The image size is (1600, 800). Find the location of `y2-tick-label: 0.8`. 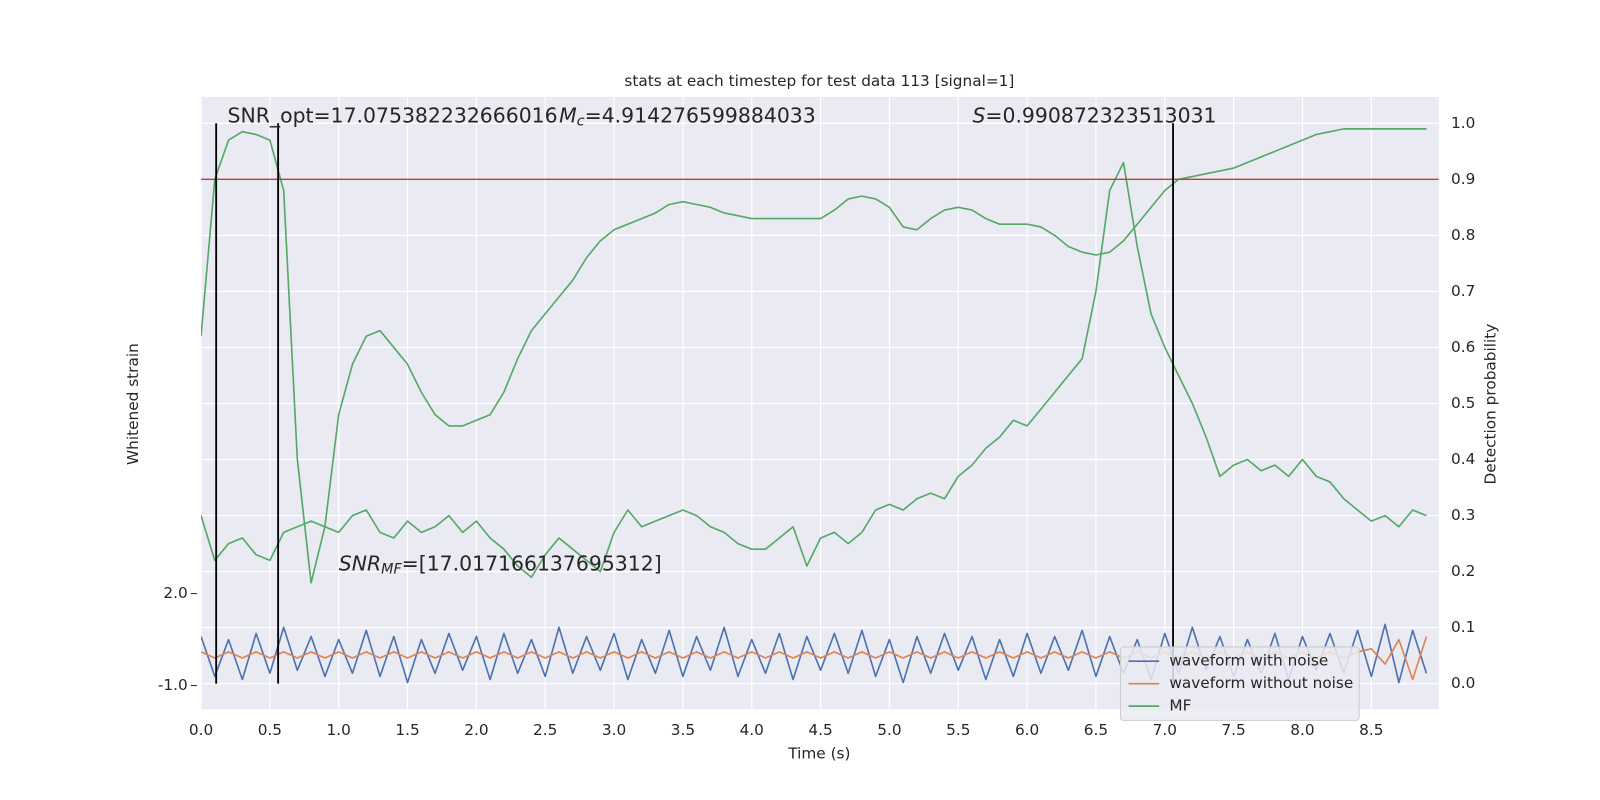

y2-tick-label: 0.8 is located at coordinates (1463, 235).